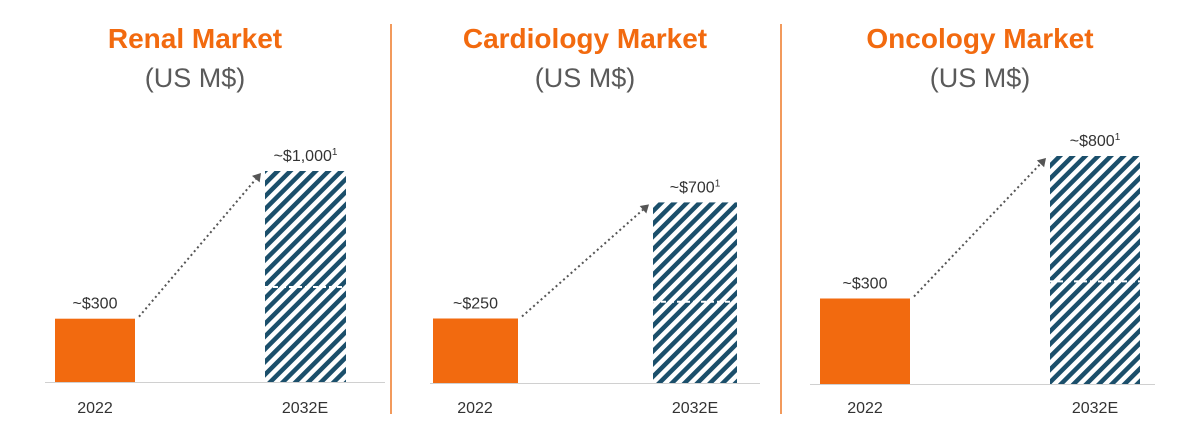 This screenshot has width=1180, height=441. What do you see at coordinates (195, 38) in the screenshot?
I see `chart-title: Renal Market` at bounding box center [195, 38].